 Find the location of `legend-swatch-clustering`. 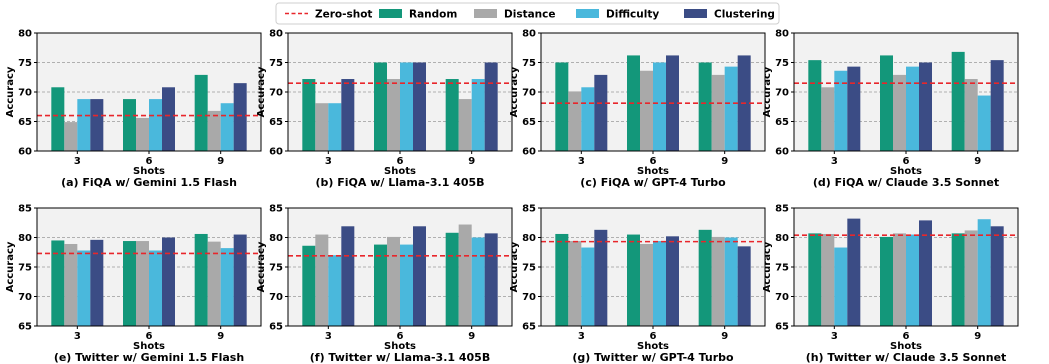

legend-swatch-clustering is located at coordinates (695, 13).